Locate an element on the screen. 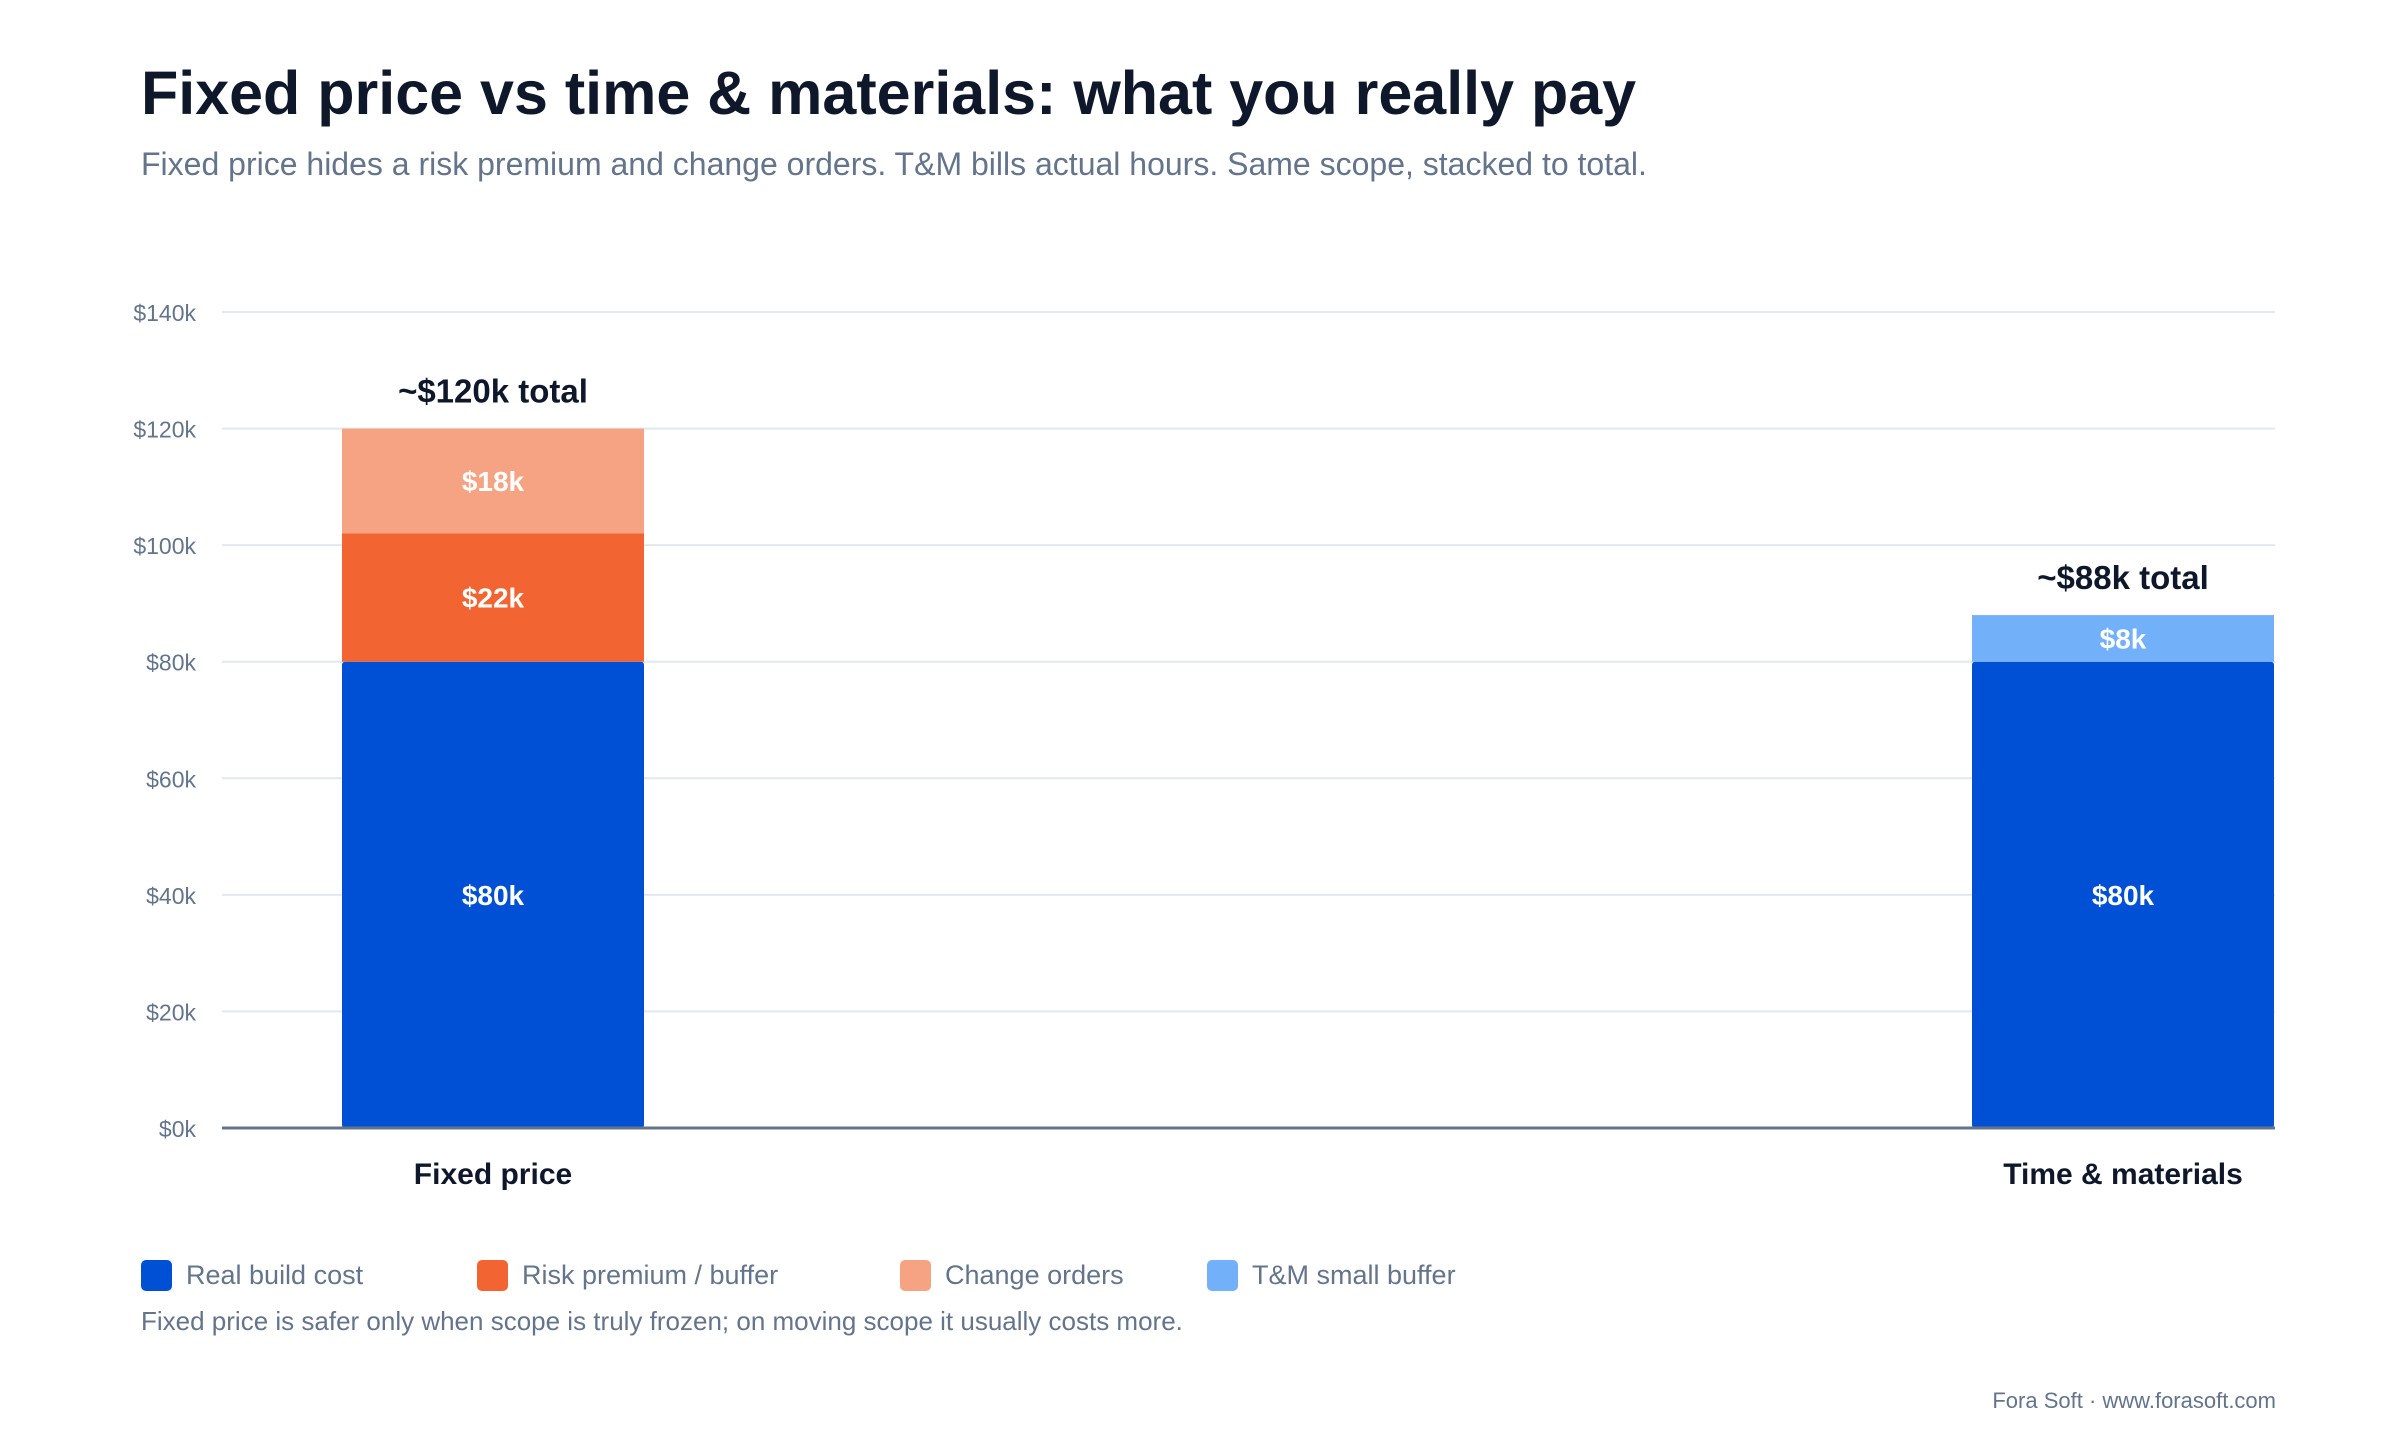 This screenshot has width=2400, height=1440. bar-value-label: $22k is located at coordinates (493, 598).